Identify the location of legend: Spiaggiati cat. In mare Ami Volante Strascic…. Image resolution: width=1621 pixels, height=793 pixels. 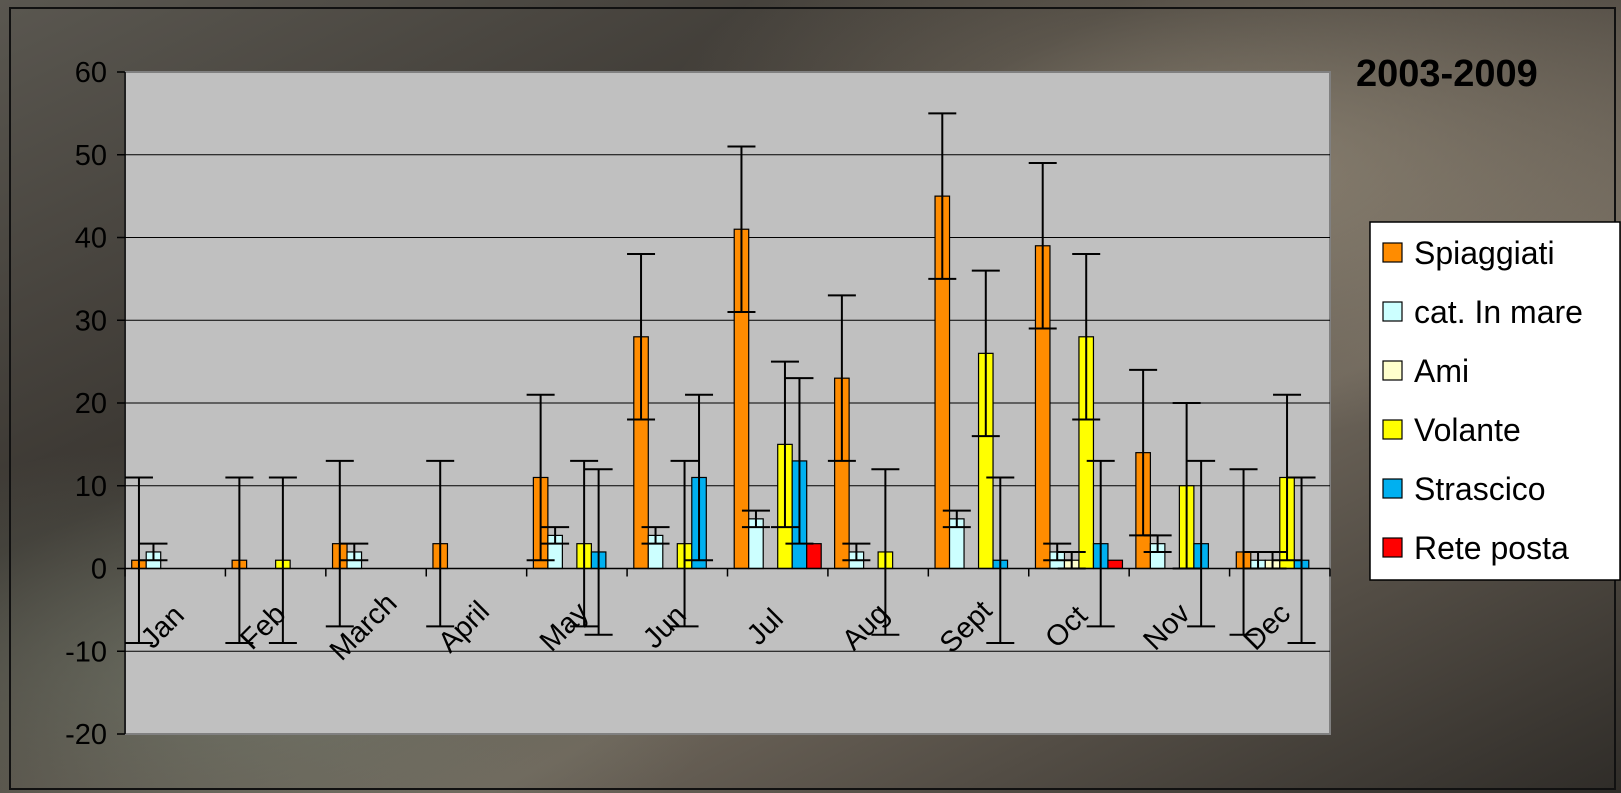
(1495, 401).